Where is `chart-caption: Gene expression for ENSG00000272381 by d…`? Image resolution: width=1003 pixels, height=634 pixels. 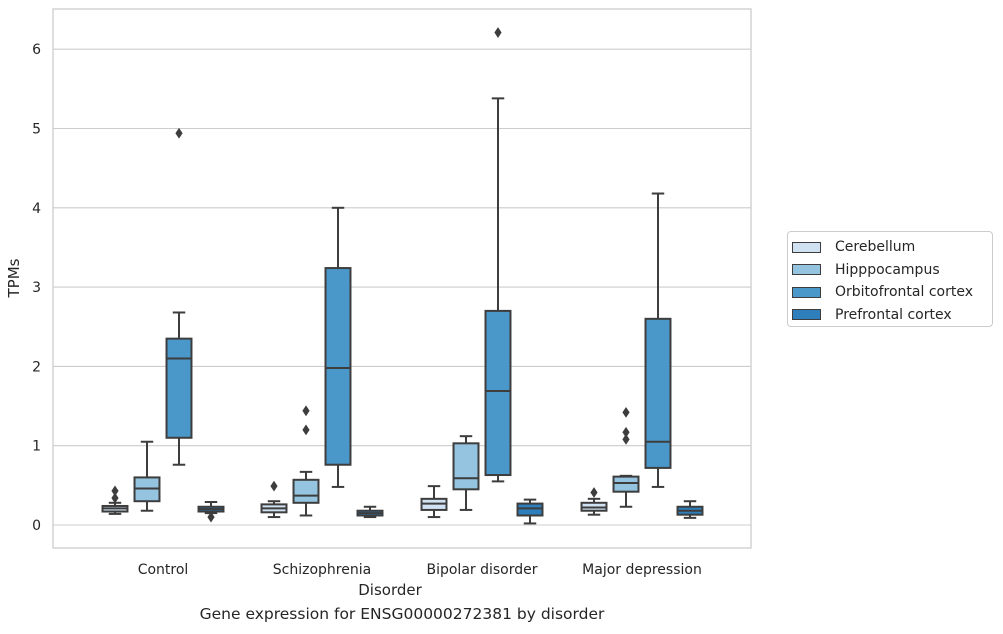 chart-caption: Gene expression for ENSG00000272381 by d… is located at coordinates (402, 614).